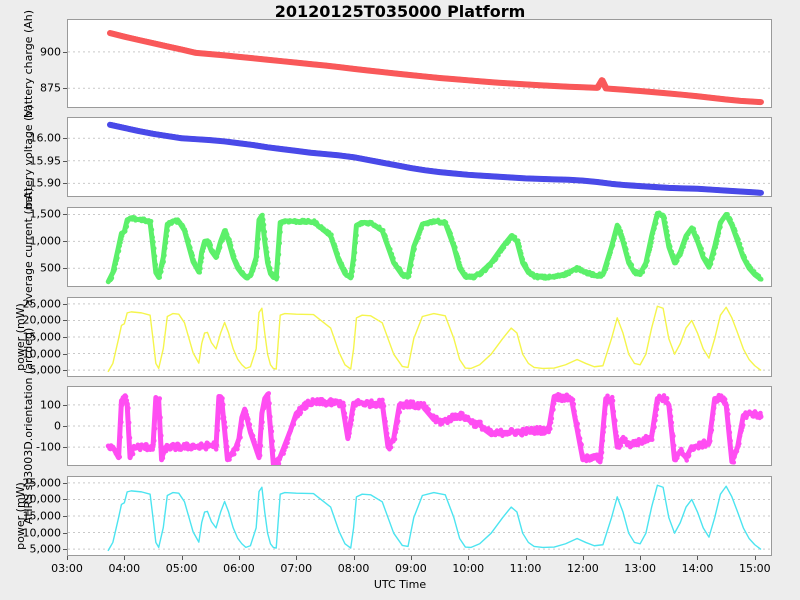 The height and width of the screenshot is (600, 800). I want to click on y-tick-label: 0, so click(57, 426).